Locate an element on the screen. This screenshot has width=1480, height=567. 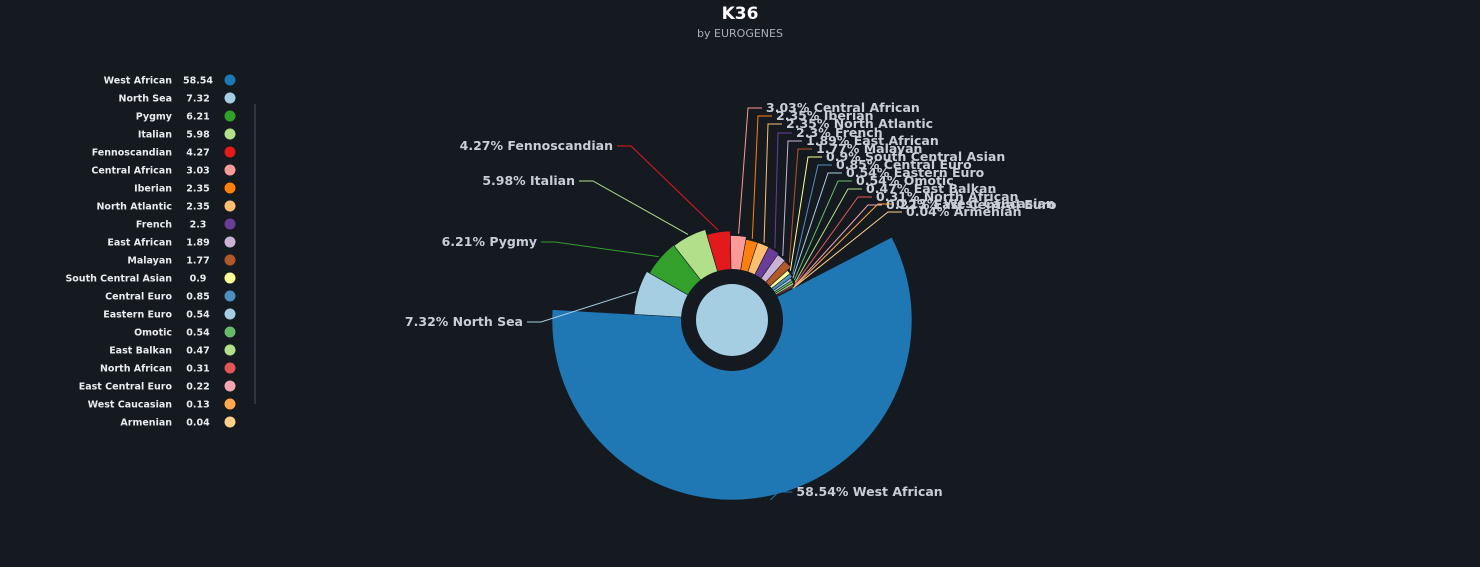
slice-label-fennoscandian: 4.27% Fennoscandian is located at coordinates (589, 184).